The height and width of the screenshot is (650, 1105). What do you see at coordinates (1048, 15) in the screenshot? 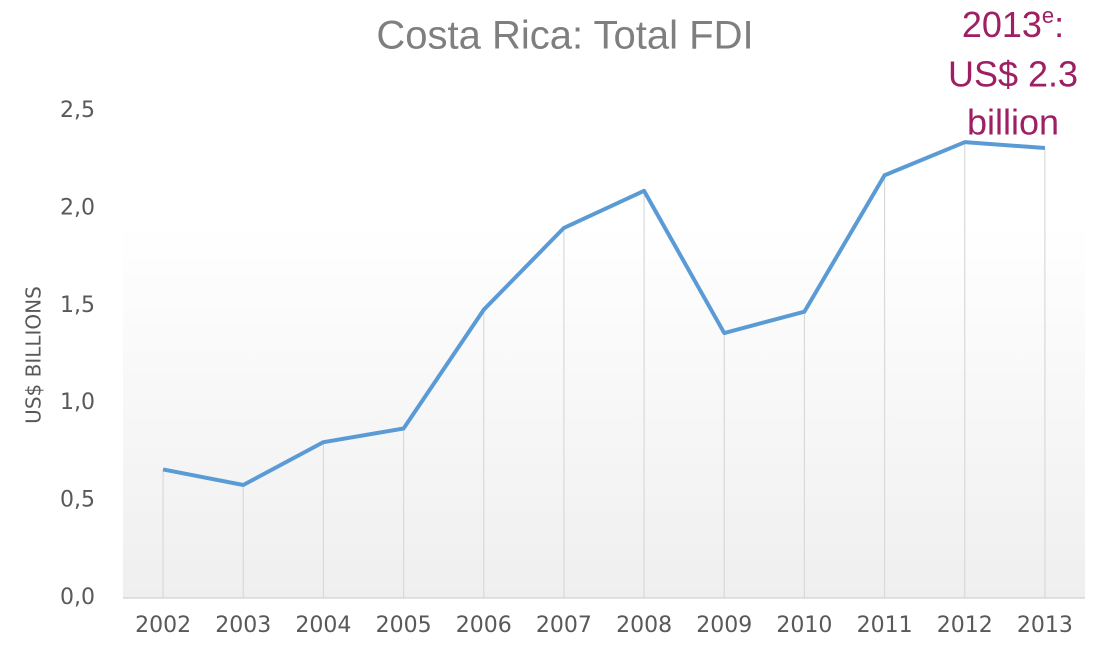
I see `annotation-superscript: e` at bounding box center [1048, 15].